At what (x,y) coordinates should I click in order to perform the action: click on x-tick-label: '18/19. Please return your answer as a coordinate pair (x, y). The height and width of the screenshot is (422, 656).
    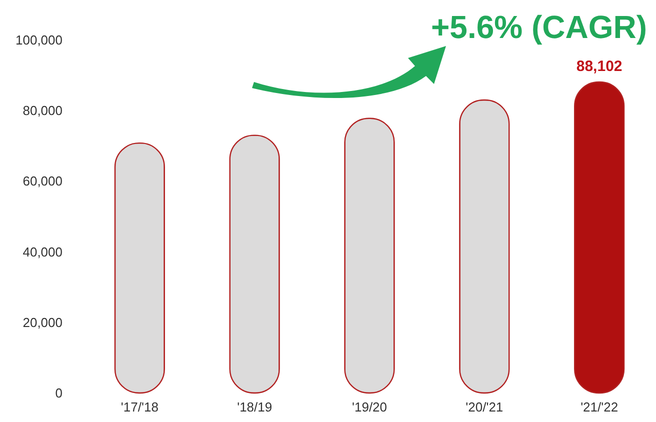
    Looking at the image, I should click on (254, 407).